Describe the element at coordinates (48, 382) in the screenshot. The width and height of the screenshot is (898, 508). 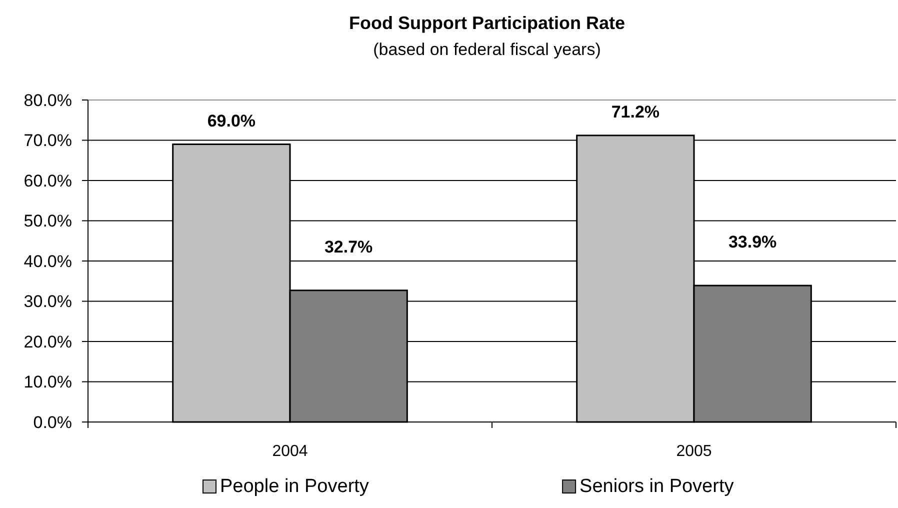
I see `y-tick-label: 10.0%` at that location.